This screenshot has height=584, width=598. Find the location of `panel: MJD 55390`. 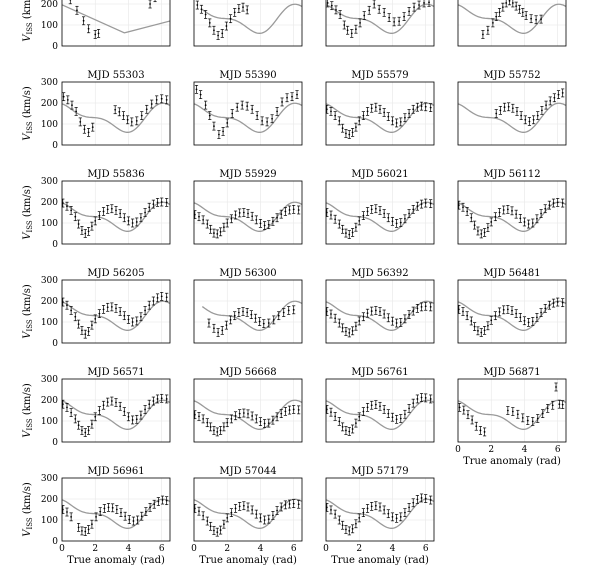

panel: MJD 55390 is located at coordinates (248, 108).